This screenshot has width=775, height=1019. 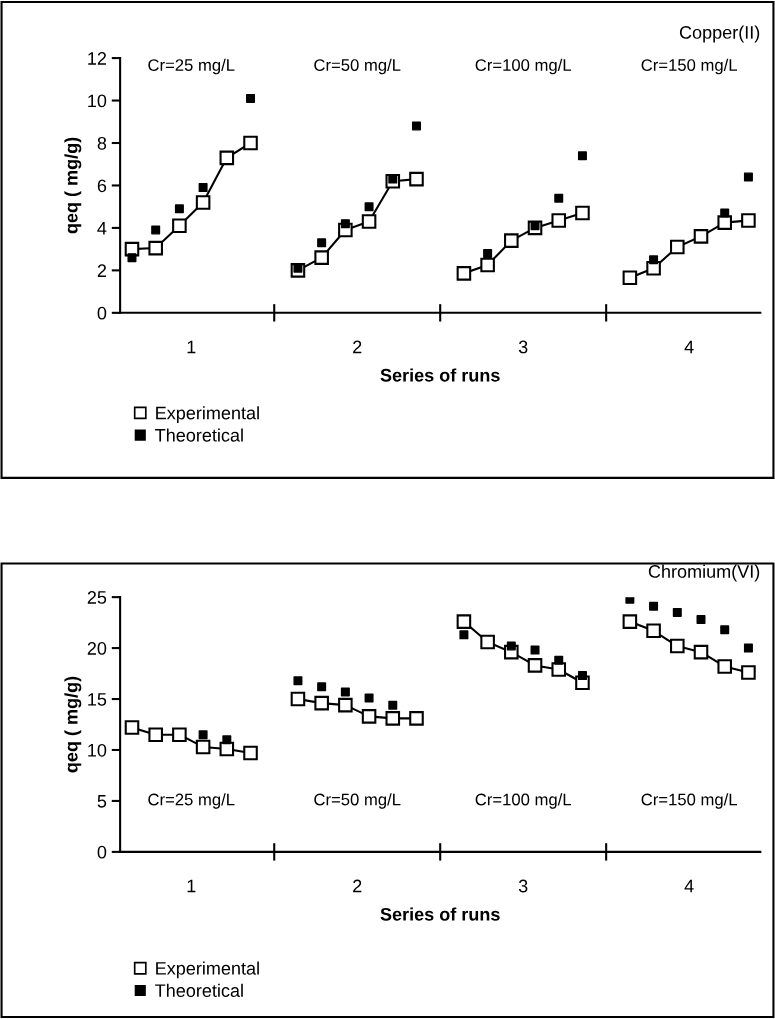 What do you see at coordinates (97, 699) in the screenshot?
I see `y-tick-label: 15` at bounding box center [97, 699].